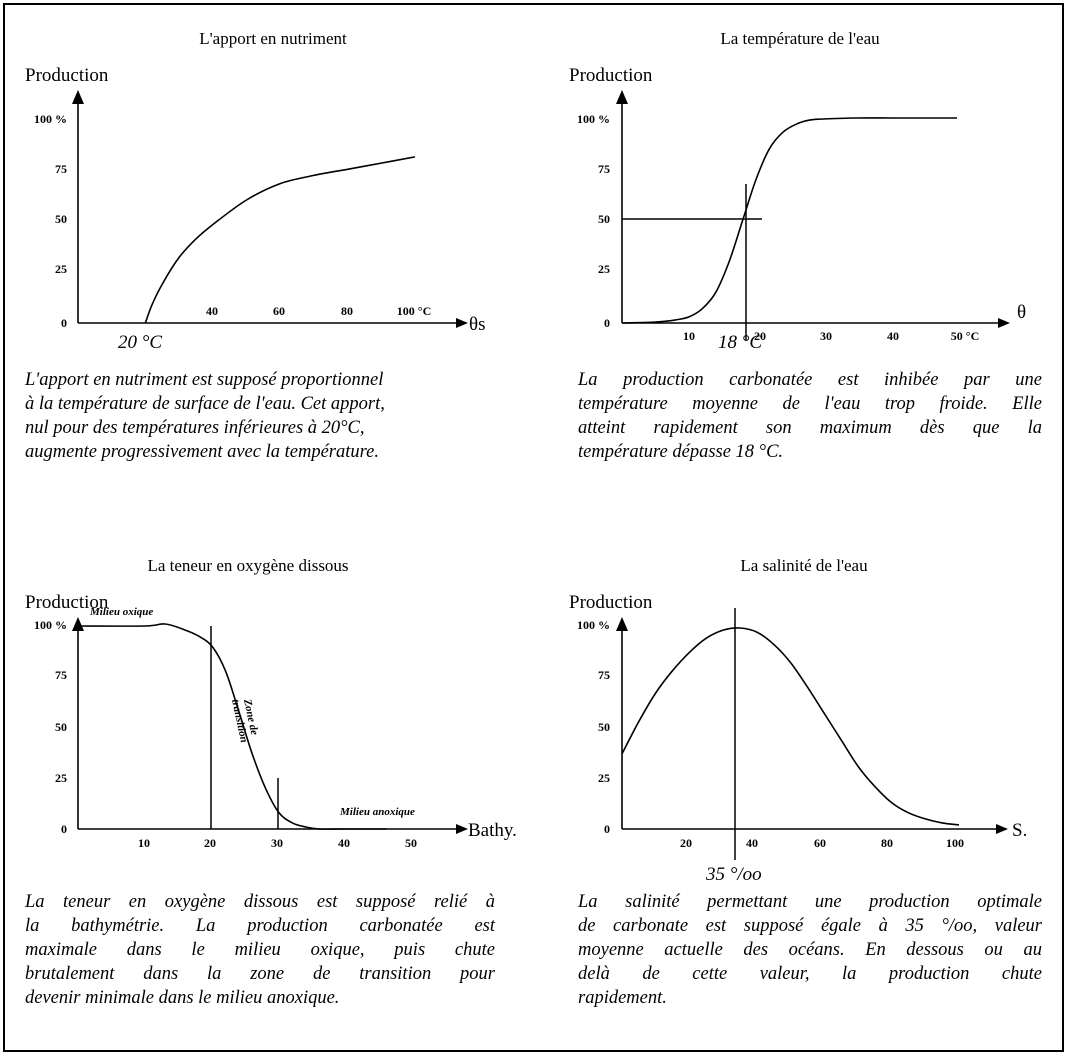  Describe the element at coordinates (804, 565) in the screenshot. I see `chart-title: La salinité de l'eau` at that location.